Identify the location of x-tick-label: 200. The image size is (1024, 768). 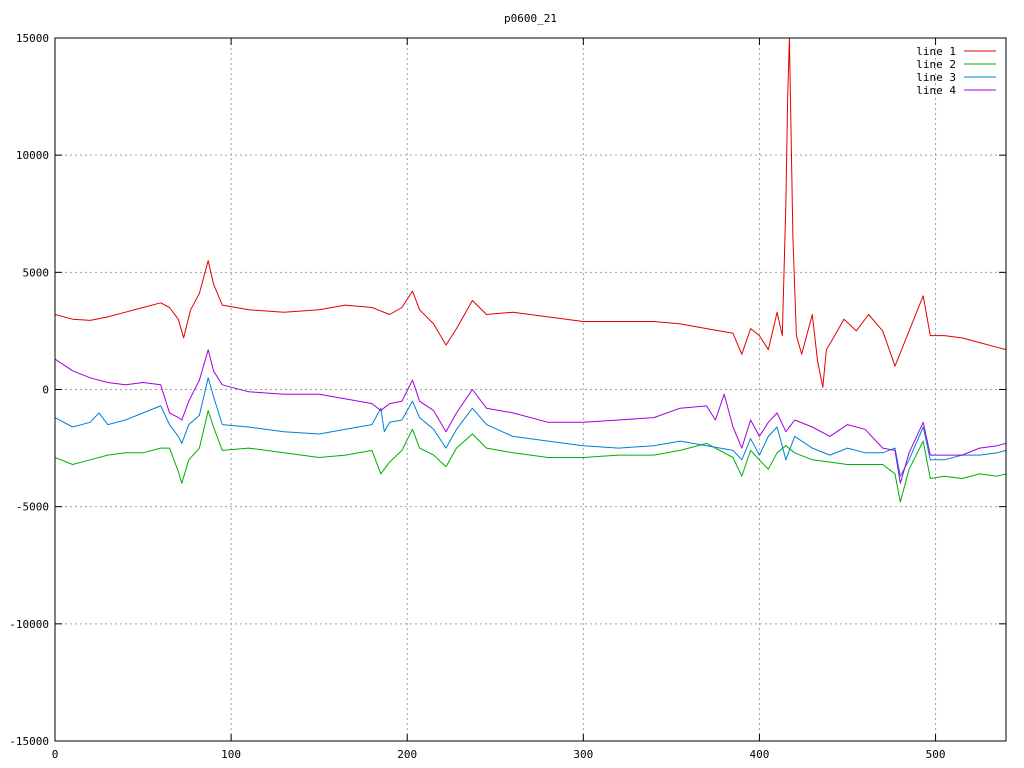
(407, 754).